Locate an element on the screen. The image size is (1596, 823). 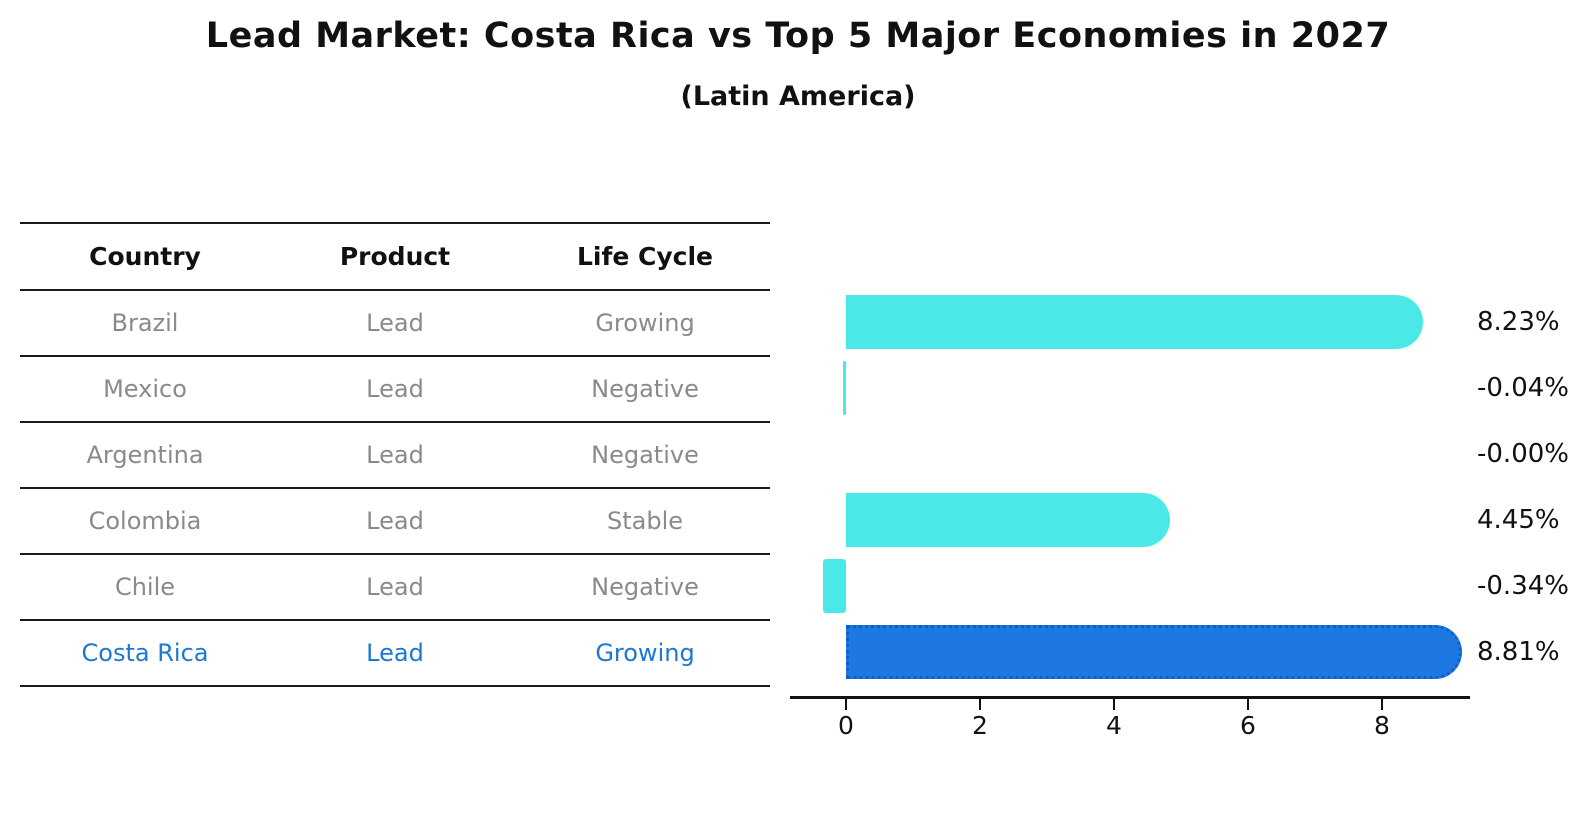
table-row-costa-rica: Costa Rica Lead Growing is located at coordinates (395, 654).